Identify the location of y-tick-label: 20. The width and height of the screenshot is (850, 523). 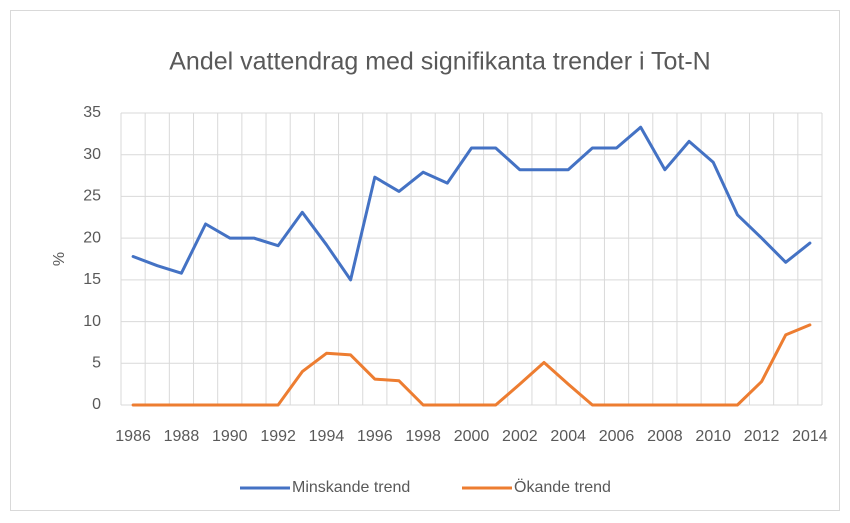
(92, 237).